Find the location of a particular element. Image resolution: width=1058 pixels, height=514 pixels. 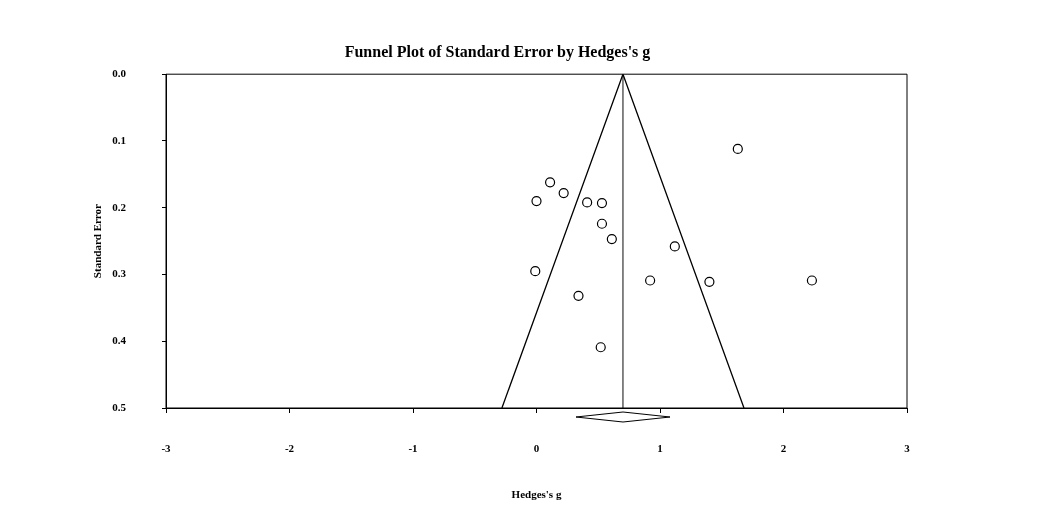

y-tick-label: 0.2 is located at coordinates (119, 206).